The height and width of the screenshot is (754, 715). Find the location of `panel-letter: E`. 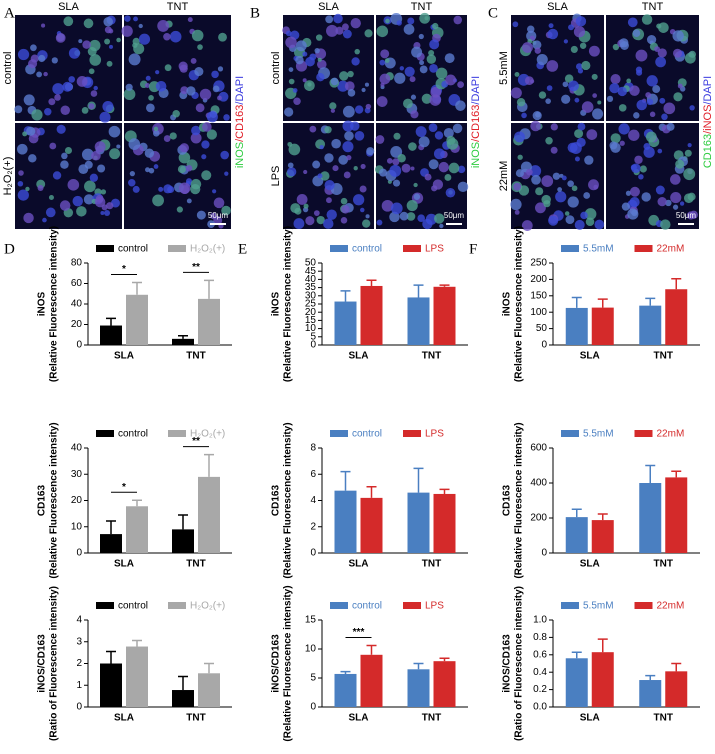

panel-letter: E is located at coordinates (242, 249).